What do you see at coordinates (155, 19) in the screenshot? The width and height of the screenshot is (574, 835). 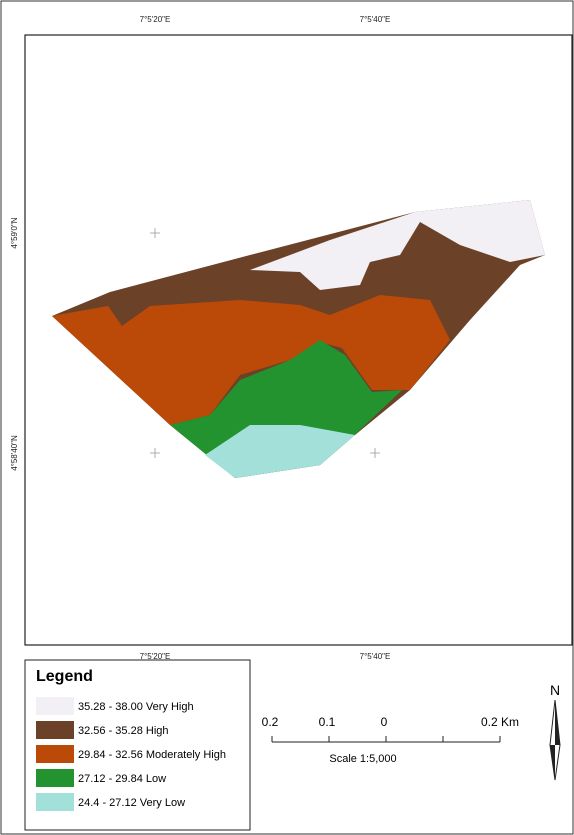 I see `top-coord: 7°5'20"E` at bounding box center [155, 19].